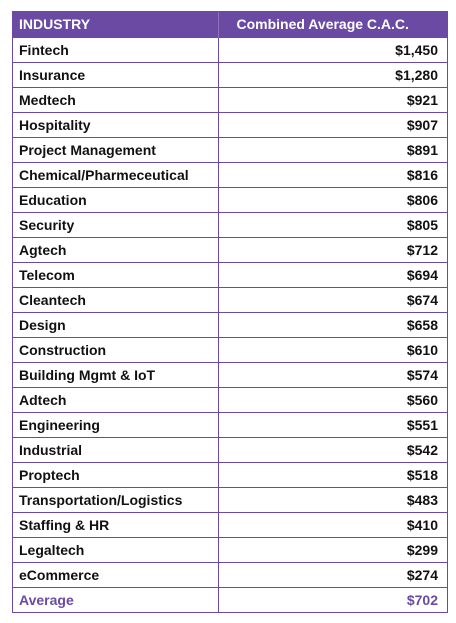  What do you see at coordinates (116, 324) in the screenshot?
I see `industry-cell: Design` at bounding box center [116, 324].